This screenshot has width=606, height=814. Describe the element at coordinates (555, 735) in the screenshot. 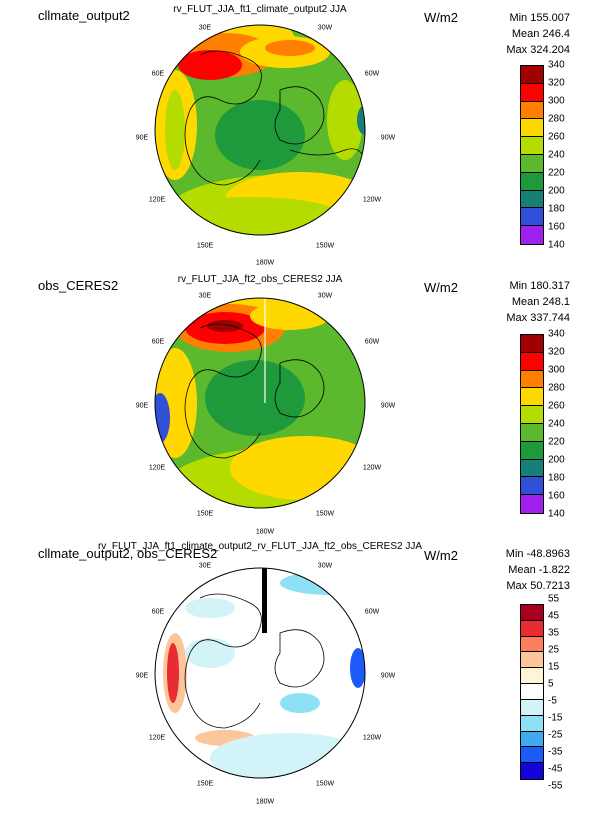

I see `colorbar-tick-label: -25` at that location.